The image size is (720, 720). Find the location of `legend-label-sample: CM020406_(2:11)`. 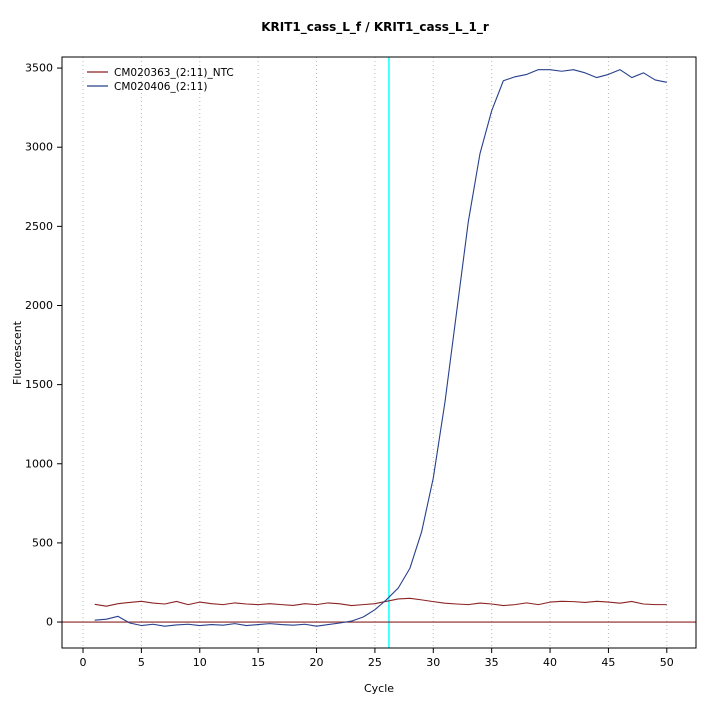

legend-label-sample: CM020406_(2:11) is located at coordinates (161, 87).